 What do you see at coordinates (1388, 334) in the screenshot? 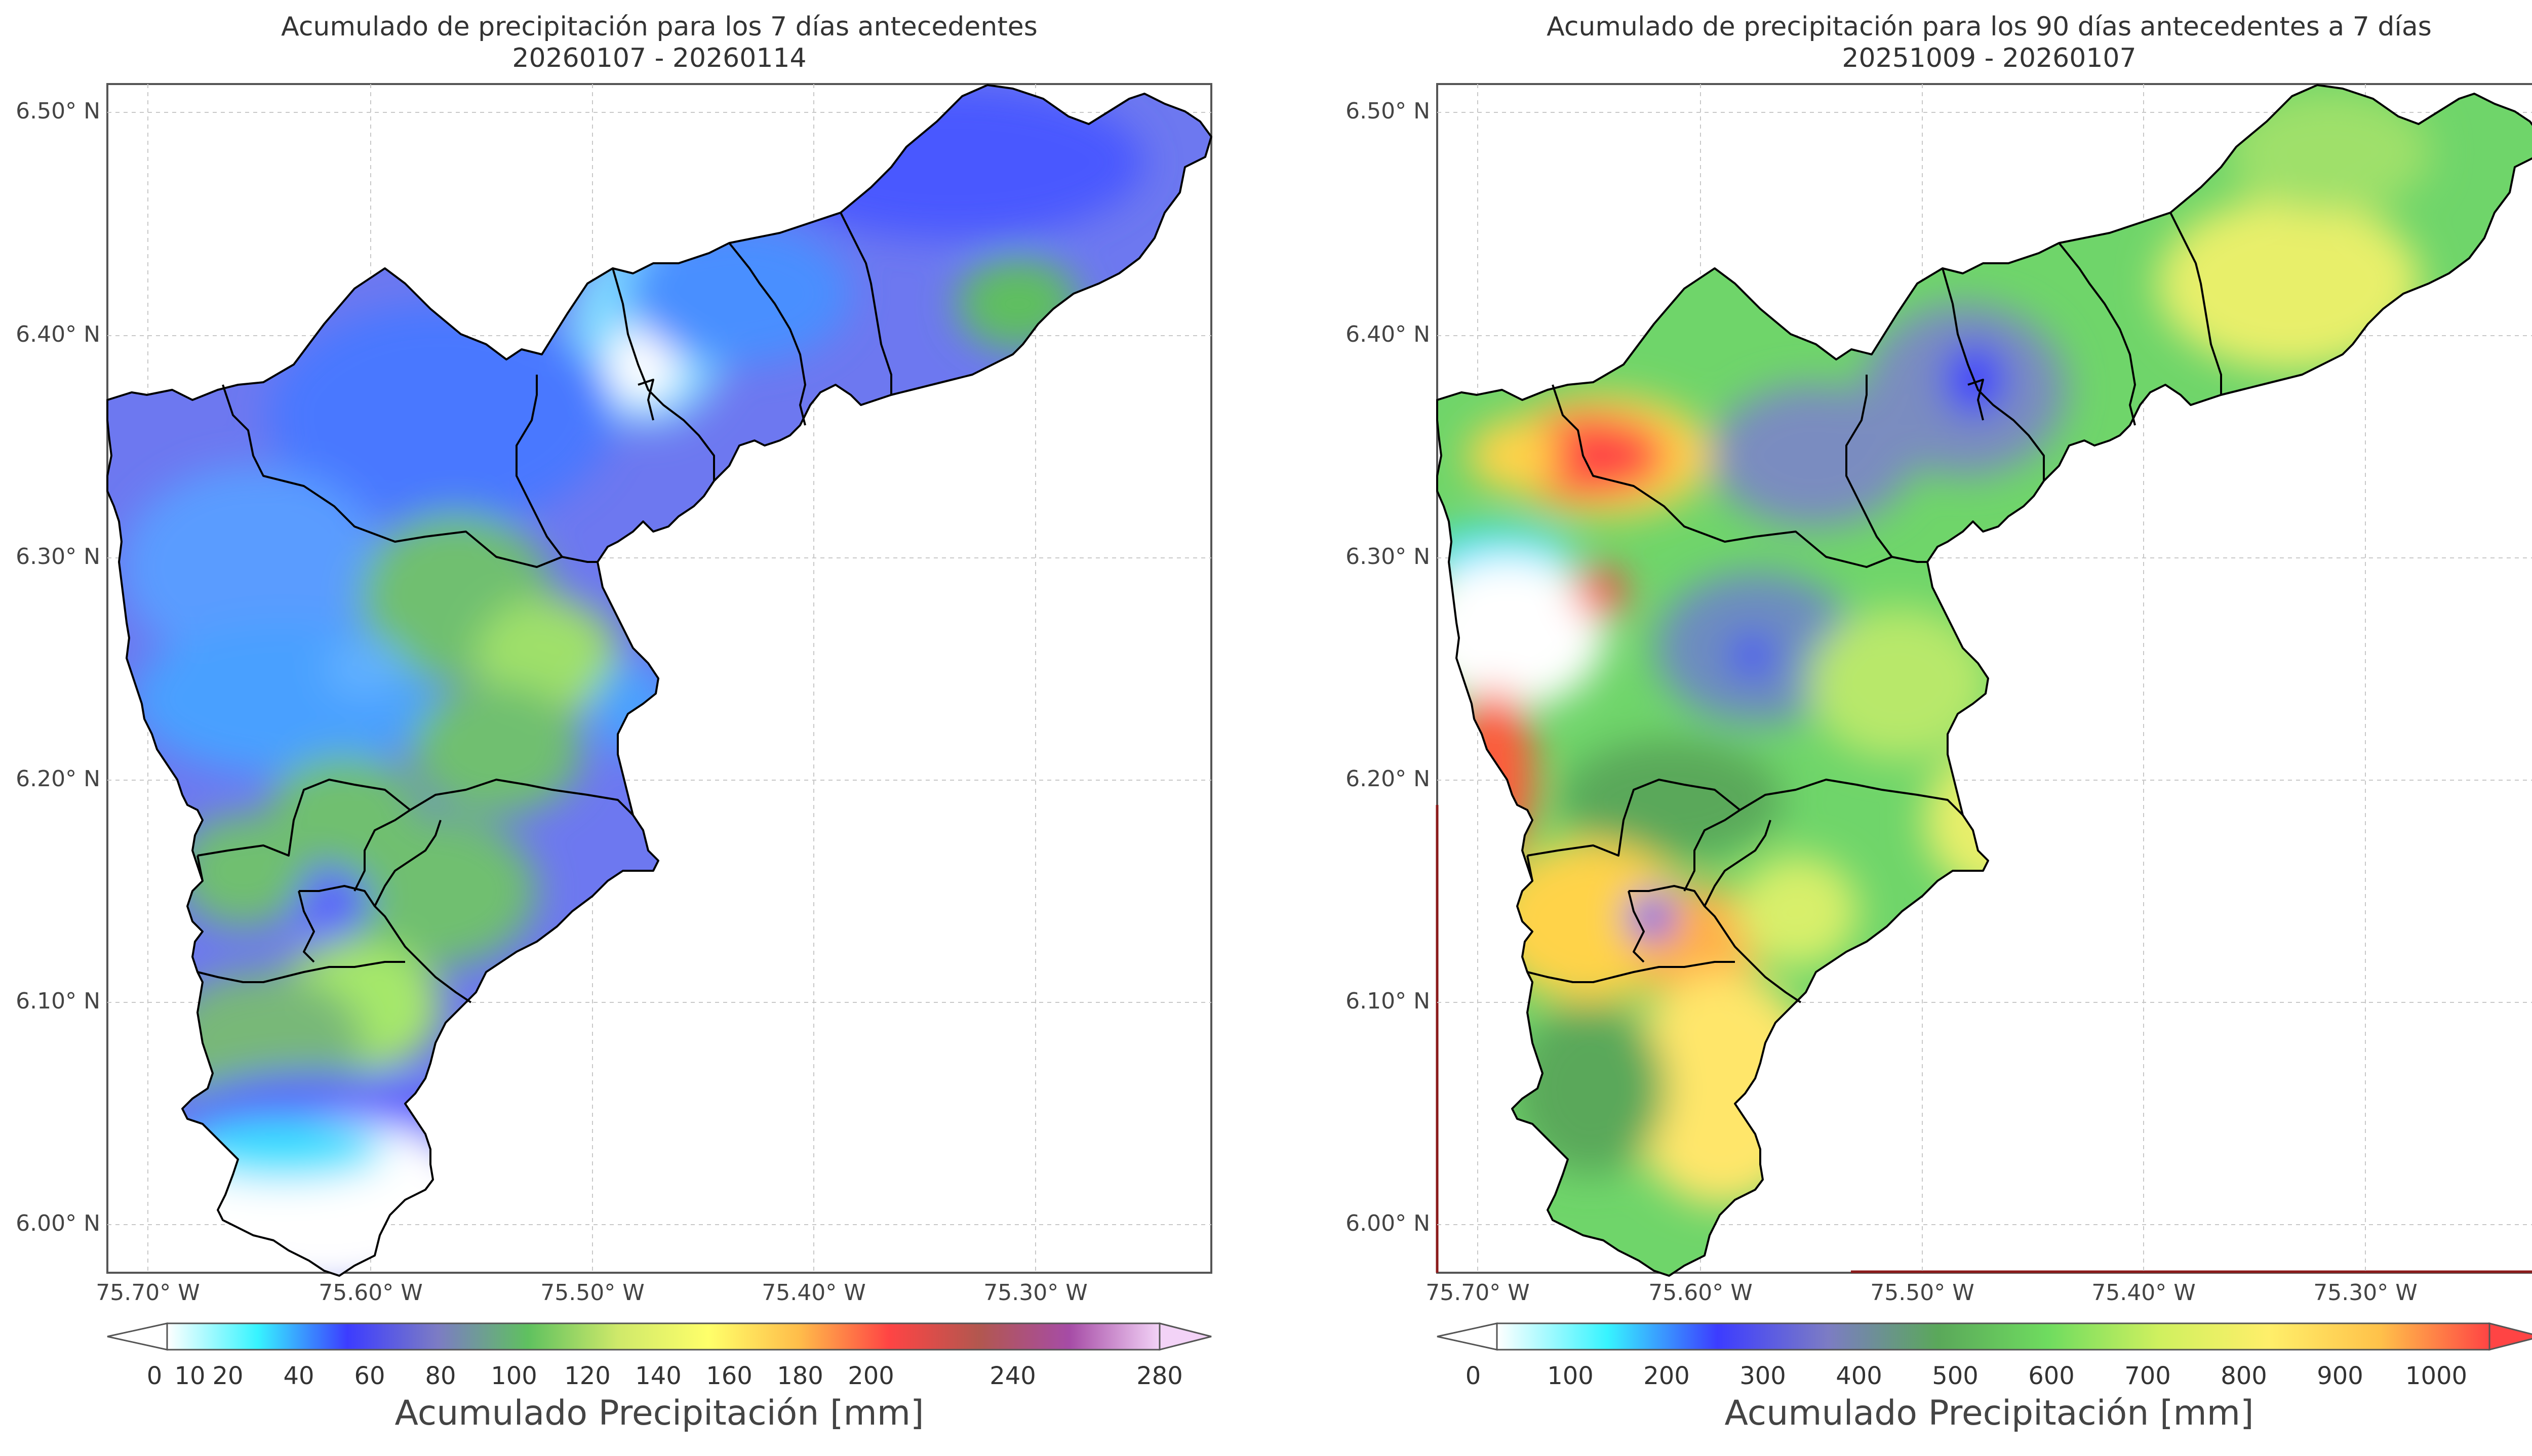
I see `right-lat-tick-label: 6.40° N` at bounding box center [1388, 334].